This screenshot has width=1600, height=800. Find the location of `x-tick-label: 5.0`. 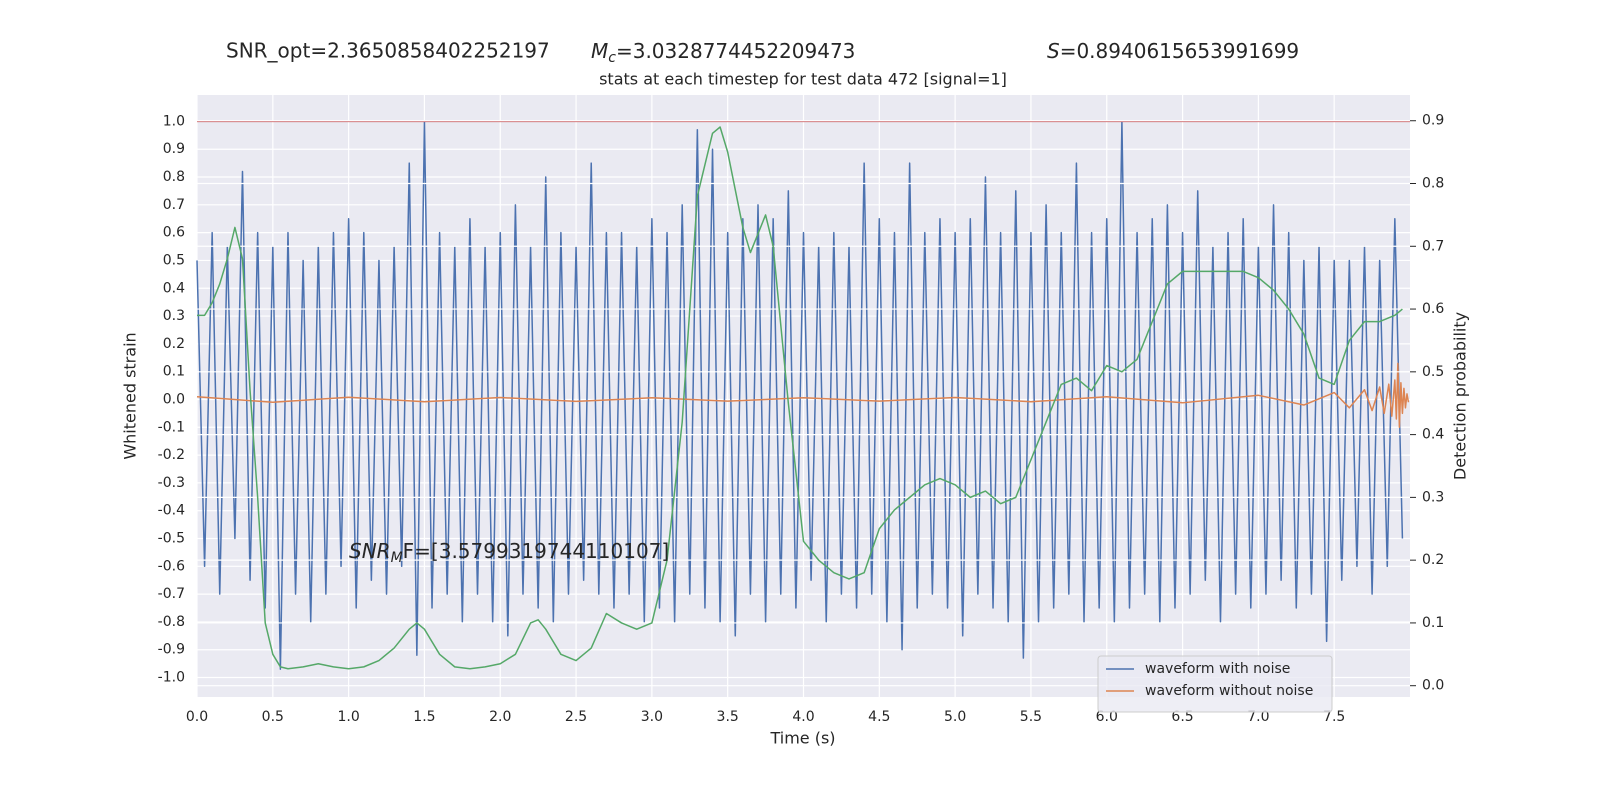

x-tick-label: 5.0 is located at coordinates (955, 717).